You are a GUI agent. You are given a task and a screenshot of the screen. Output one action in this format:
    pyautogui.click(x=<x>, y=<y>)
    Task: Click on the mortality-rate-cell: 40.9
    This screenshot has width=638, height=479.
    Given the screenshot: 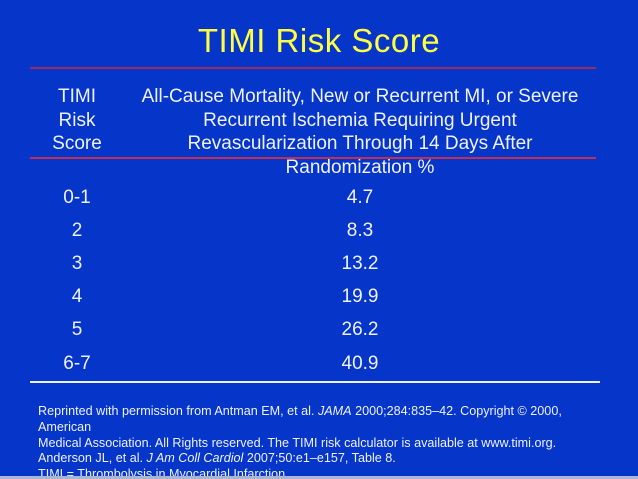 What is the action you would take?
    pyautogui.click(x=360, y=363)
    